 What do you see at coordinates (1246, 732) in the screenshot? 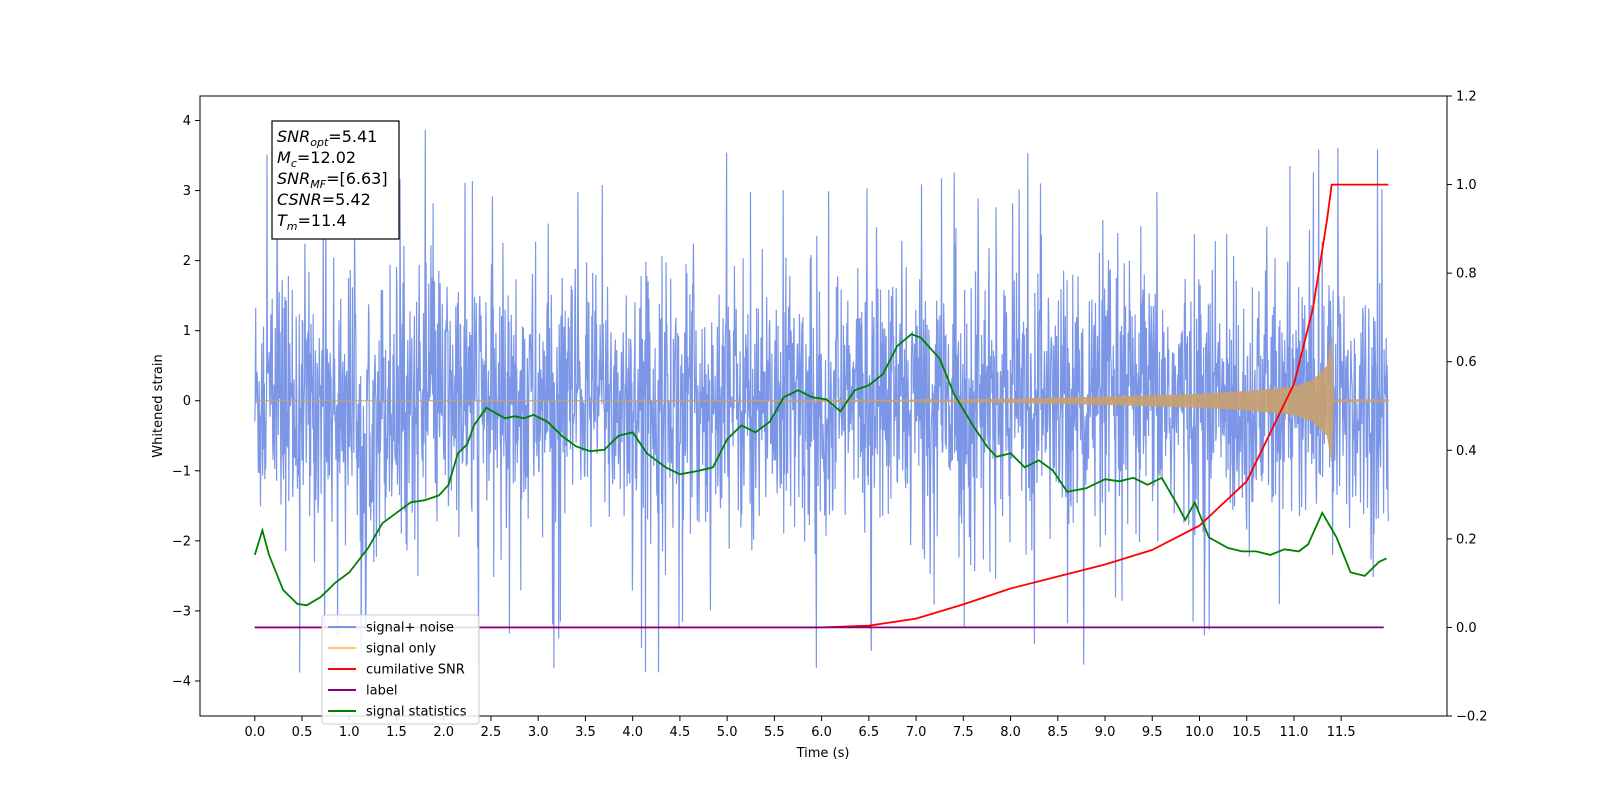
I see `x-tick-label: 10.5` at bounding box center [1246, 732].